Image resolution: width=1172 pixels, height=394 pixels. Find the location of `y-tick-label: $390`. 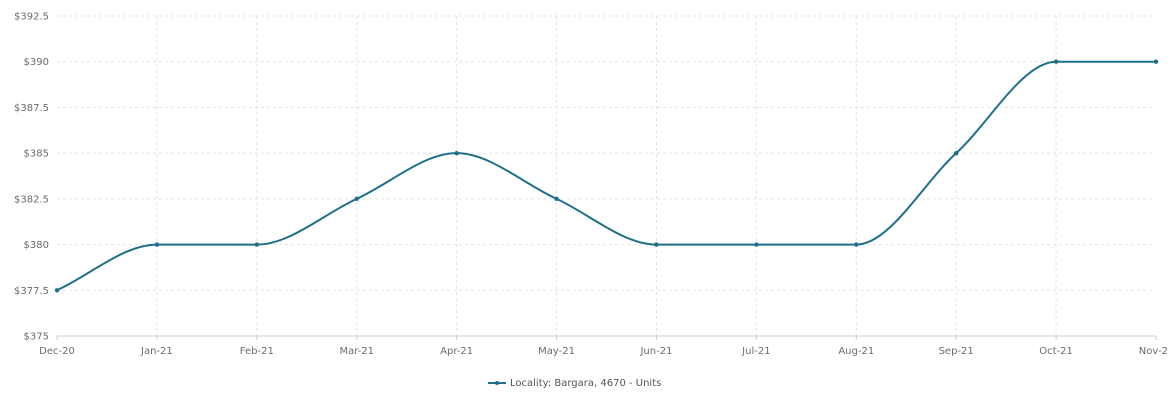

y-tick-label: $390 is located at coordinates (36, 62).